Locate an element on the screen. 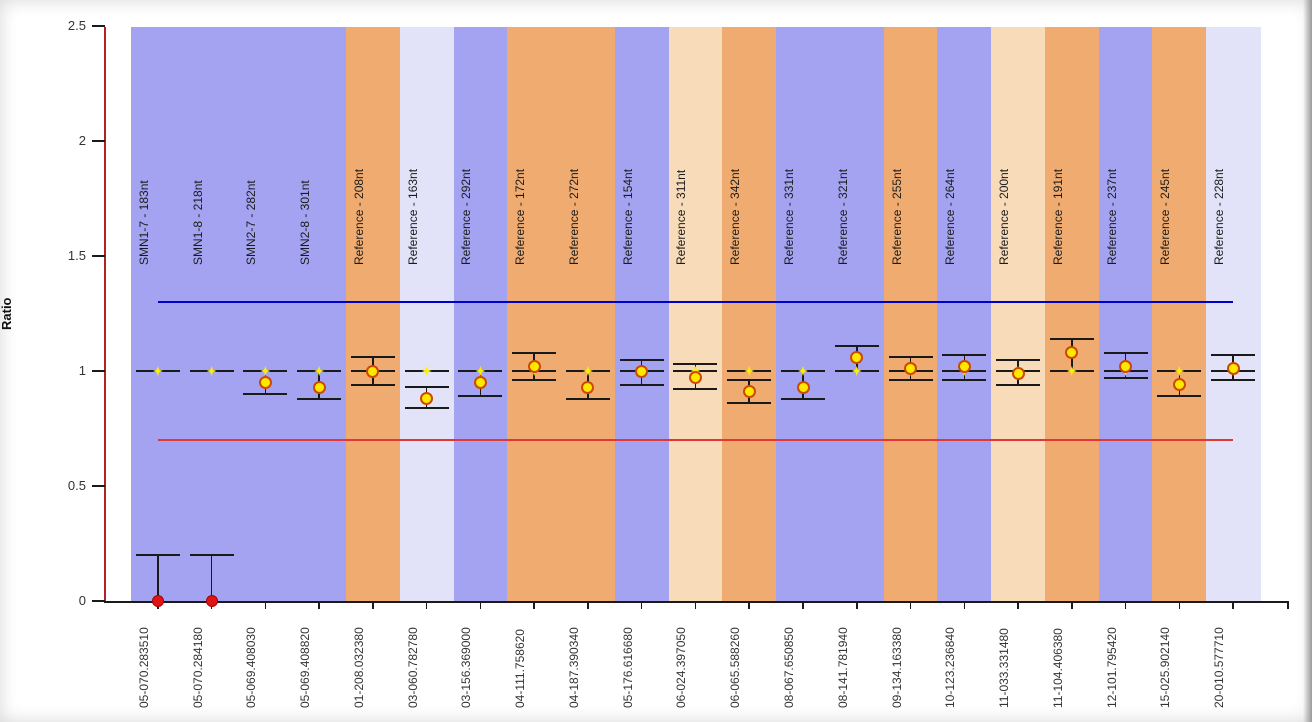  y-axis-tick-label: 0.5 is located at coordinates (76, 485).